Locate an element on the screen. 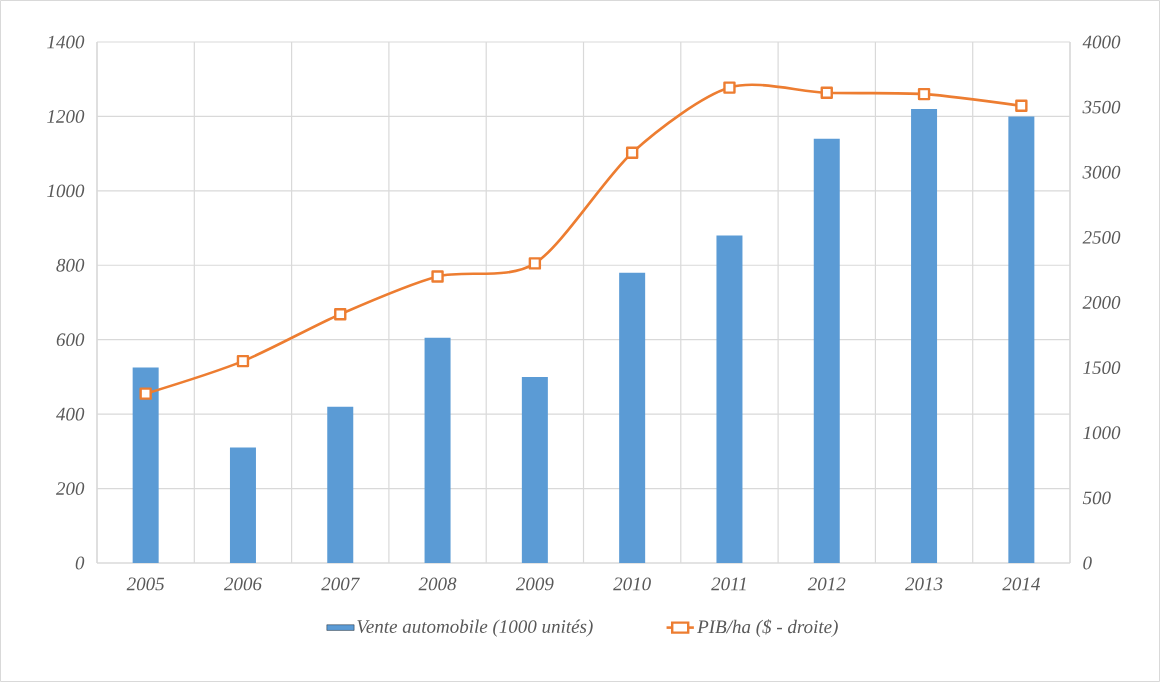 The width and height of the screenshot is (1160, 682). y-tick-label: 600 is located at coordinates (70, 340).